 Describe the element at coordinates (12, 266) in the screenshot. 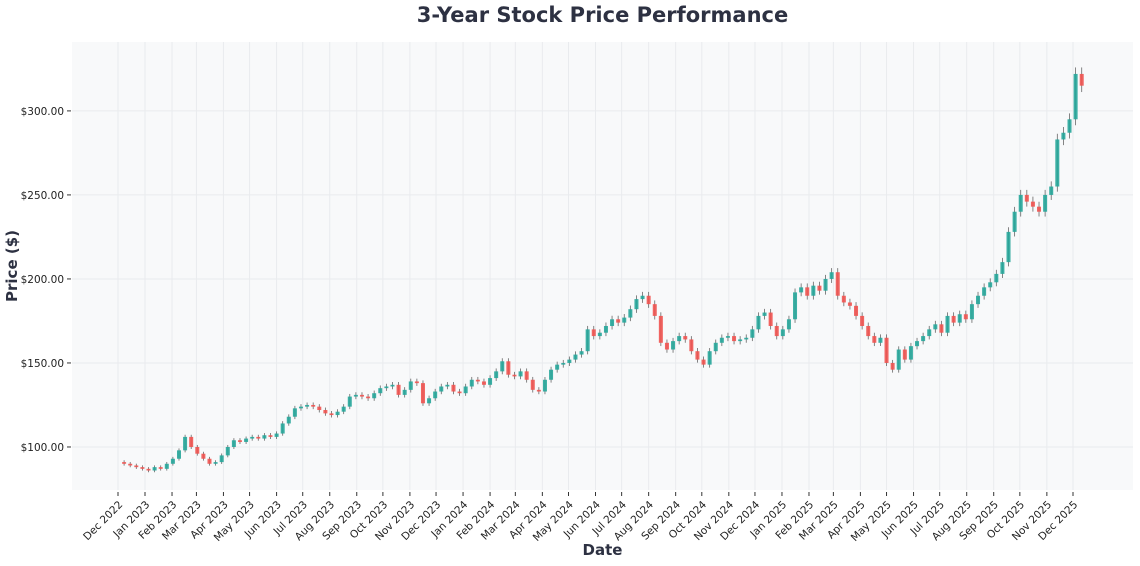

I see `y-axis-label: Price ($)` at that location.